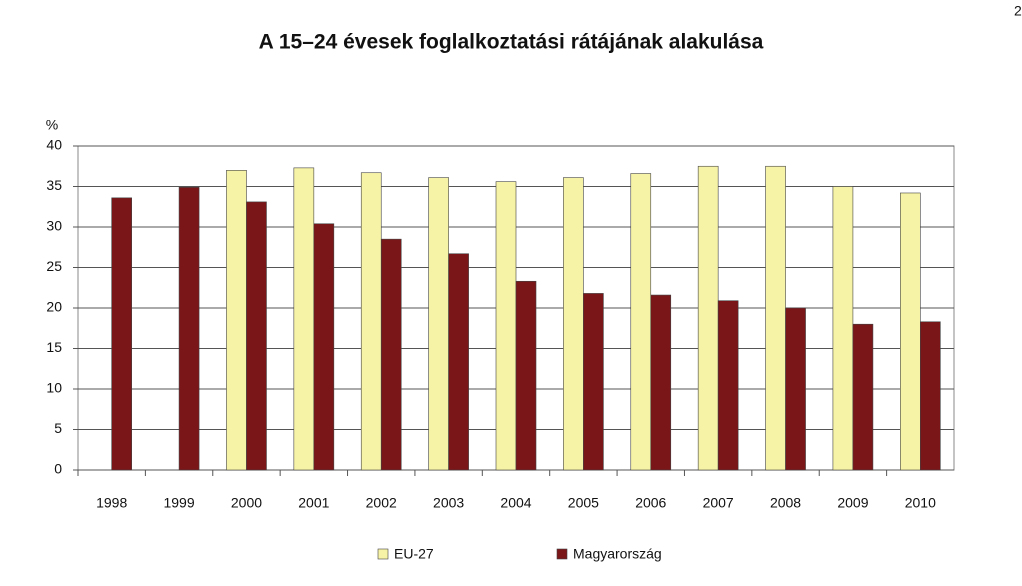 The width and height of the screenshot is (1022, 586). What do you see at coordinates (1018, 11) in the screenshot?
I see `page-number: 2` at bounding box center [1018, 11].